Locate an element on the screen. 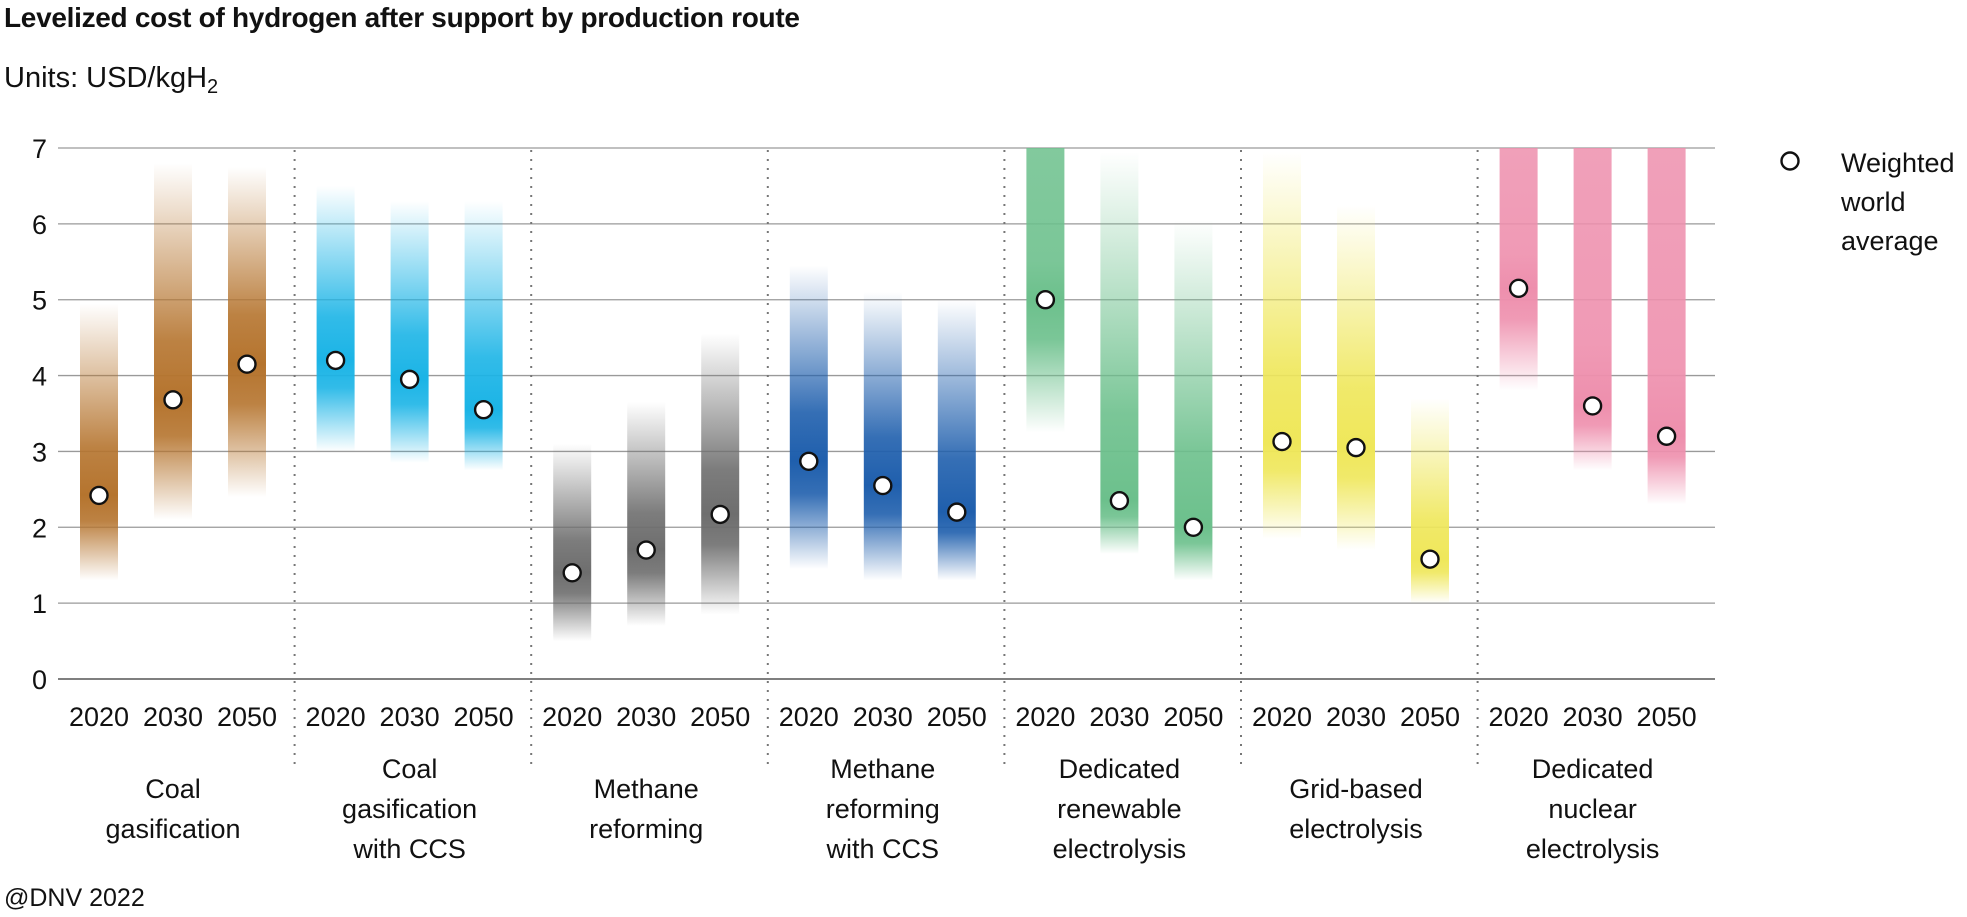 Image resolution: width=1967 pixels, height=917 pixels. legend-marker is located at coordinates (1790, 161).